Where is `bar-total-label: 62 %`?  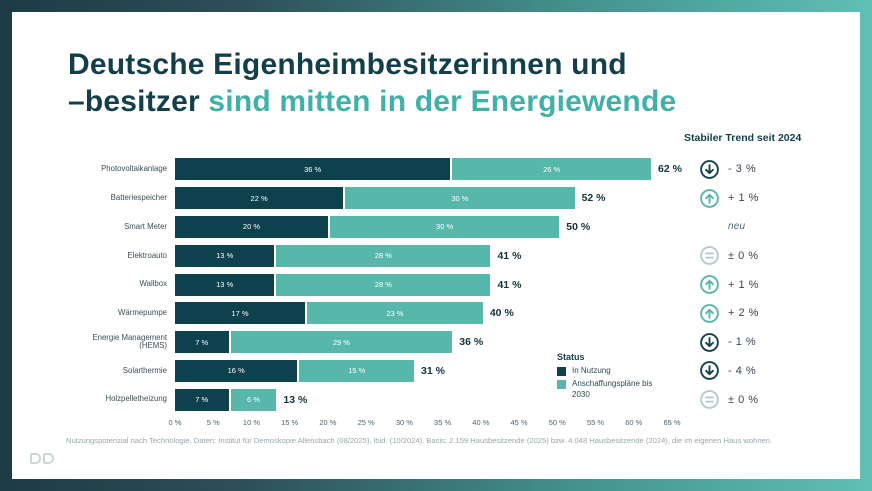
bar-total-label: 62 % is located at coordinates (670, 169).